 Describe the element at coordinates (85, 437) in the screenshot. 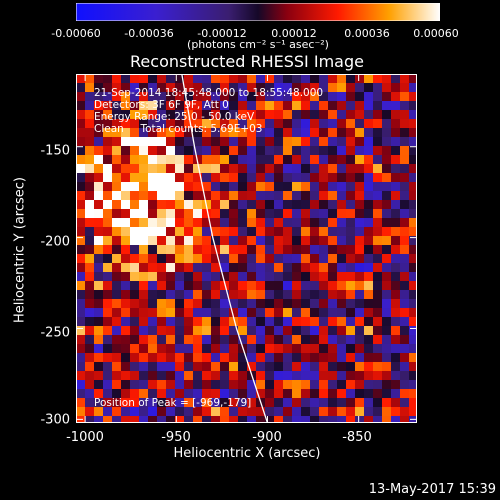

I see `x-tick-label: -1000` at that location.